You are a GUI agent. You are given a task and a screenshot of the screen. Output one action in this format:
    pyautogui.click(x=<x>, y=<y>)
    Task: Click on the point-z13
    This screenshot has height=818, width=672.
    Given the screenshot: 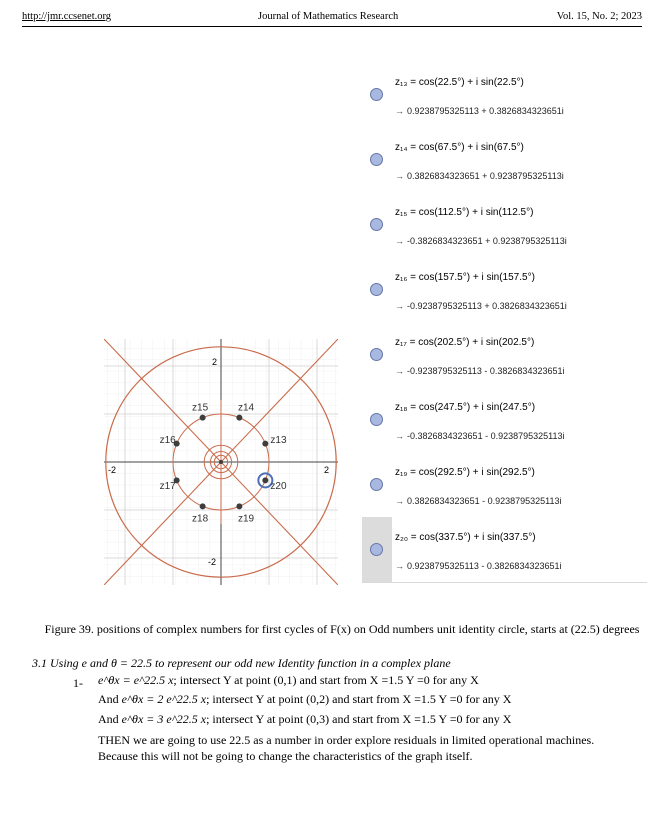 What is the action you would take?
    pyautogui.click(x=265, y=443)
    